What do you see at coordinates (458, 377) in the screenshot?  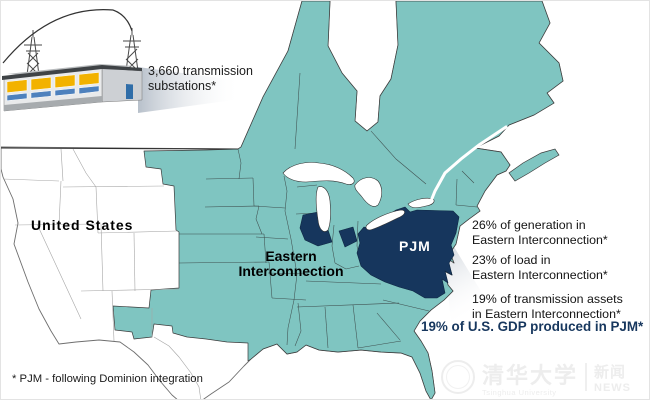 I see `university-seal-icon` at bounding box center [458, 377].